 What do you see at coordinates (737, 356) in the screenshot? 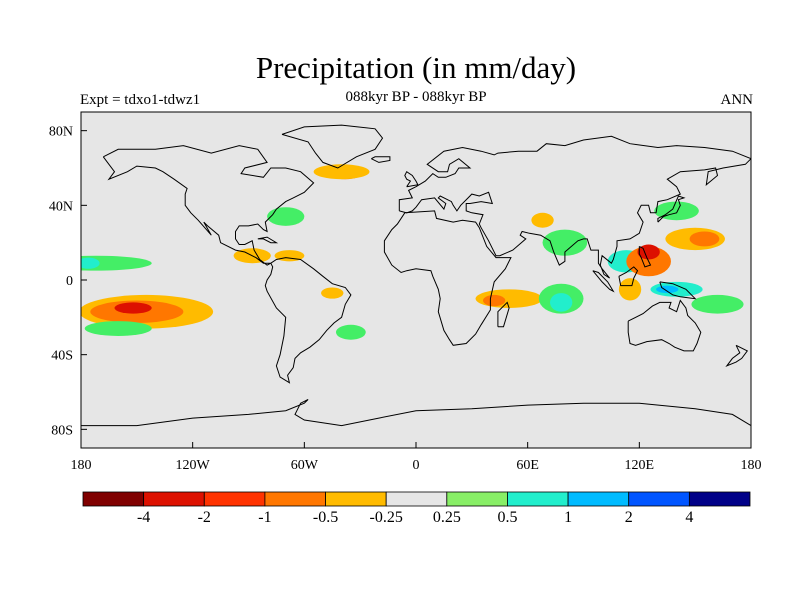
I see `coastline-new-zealand` at bounding box center [737, 356].